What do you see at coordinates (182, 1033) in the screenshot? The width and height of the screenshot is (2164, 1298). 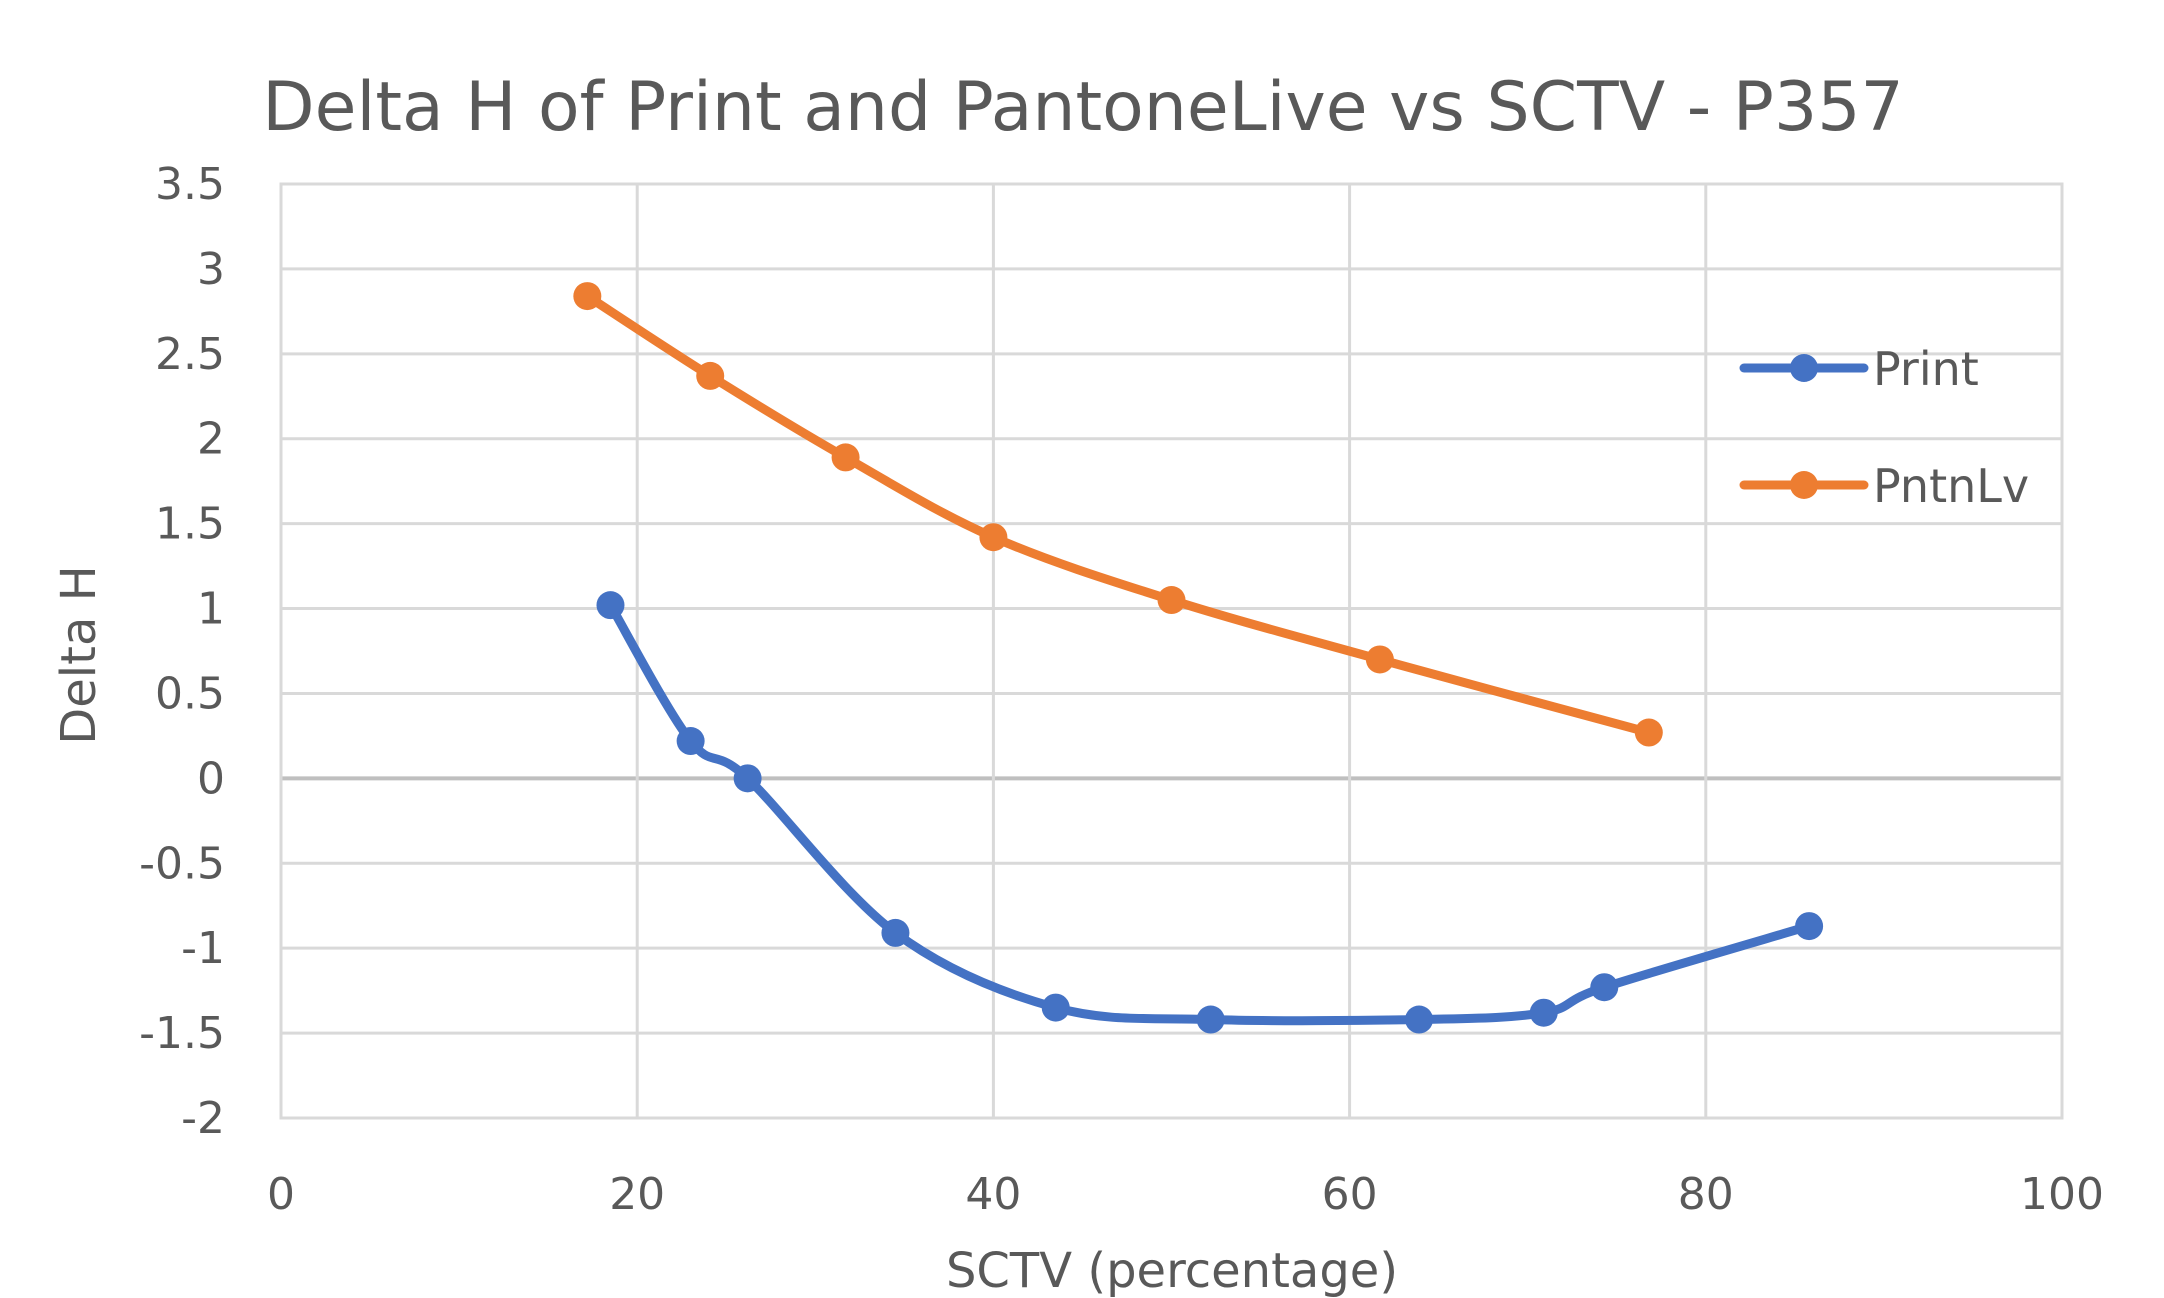 I see `y-tick-label: -1.5` at bounding box center [182, 1033].